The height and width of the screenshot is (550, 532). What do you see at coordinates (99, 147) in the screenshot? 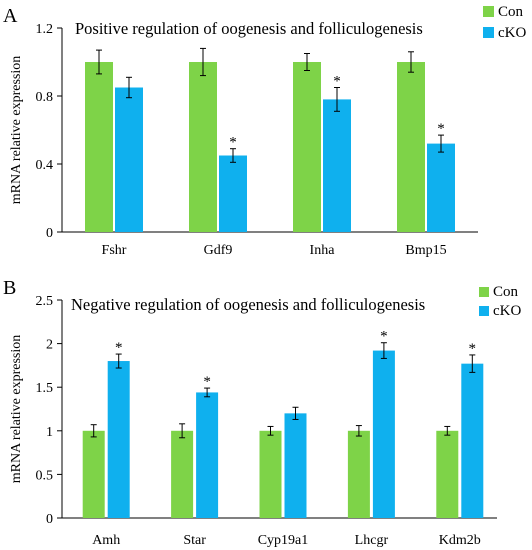
I see `bar-con-fshr` at bounding box center [99, 147].